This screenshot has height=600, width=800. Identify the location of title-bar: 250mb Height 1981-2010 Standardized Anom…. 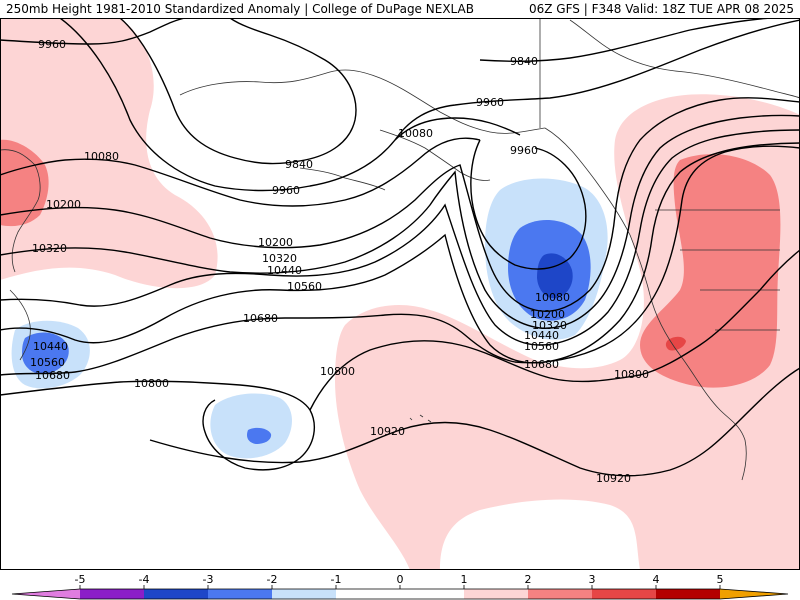
(400, 9).